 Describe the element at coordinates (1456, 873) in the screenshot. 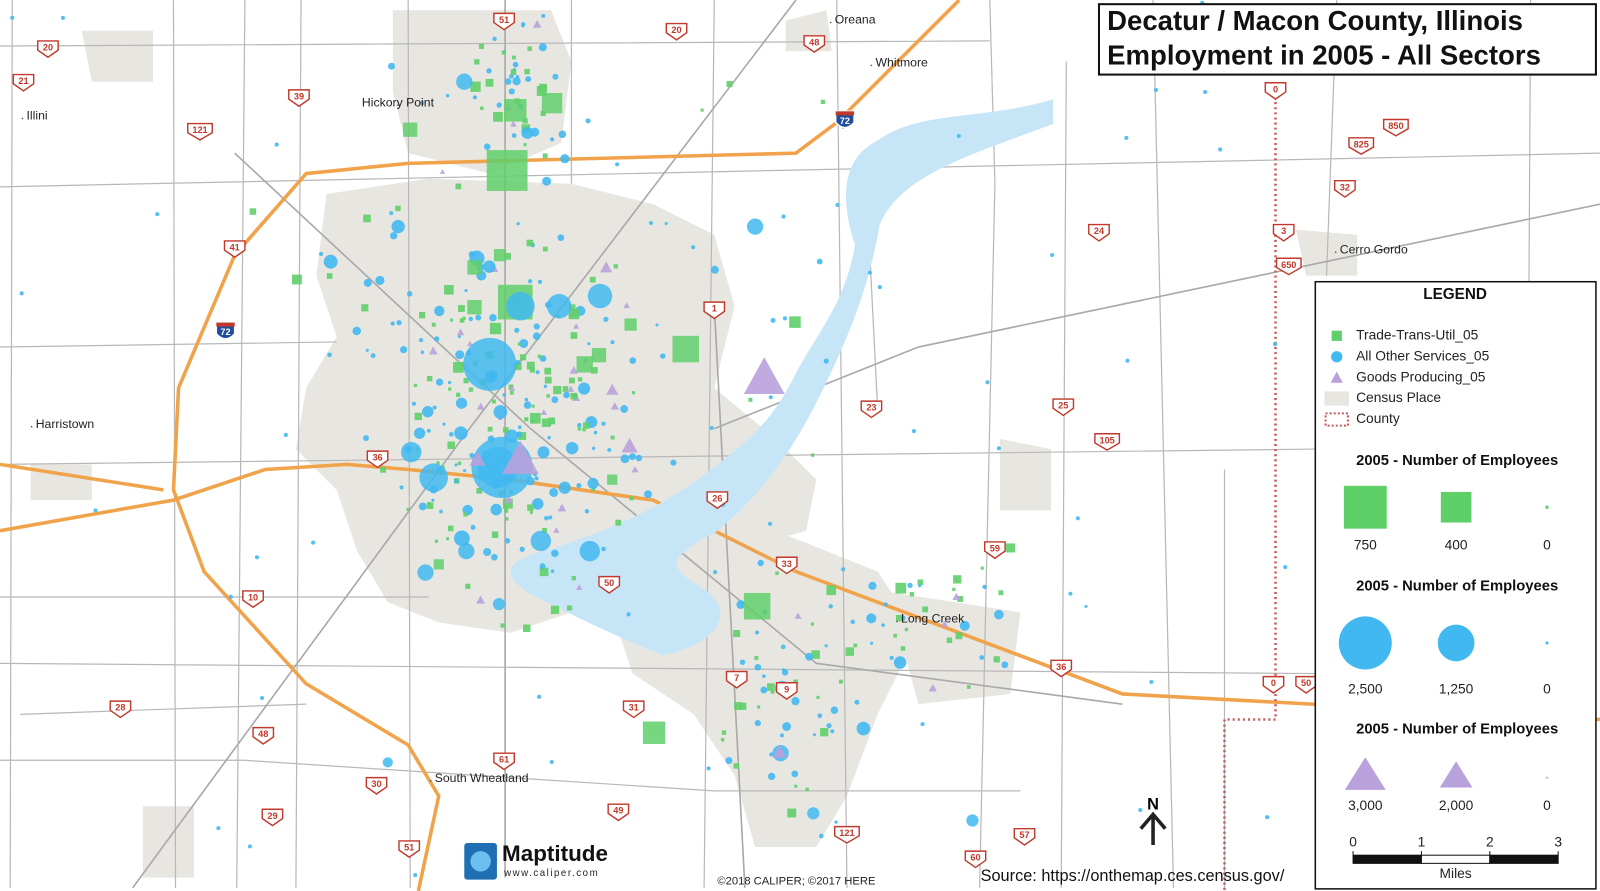

I see `scale-unit: Miles` at that location.